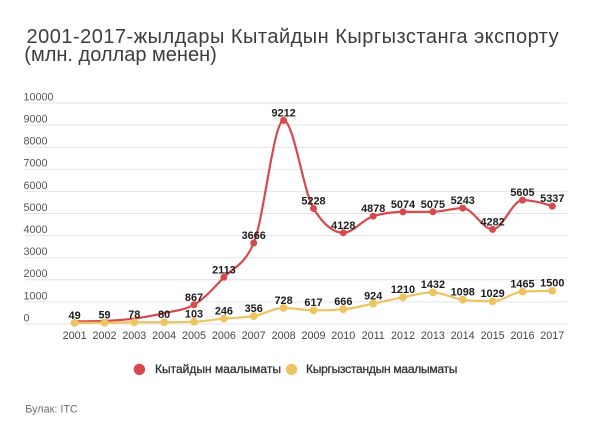  Describe the element at coordinates (194, 336) in the screenshot. I see `svg-text: 2005` at that location.